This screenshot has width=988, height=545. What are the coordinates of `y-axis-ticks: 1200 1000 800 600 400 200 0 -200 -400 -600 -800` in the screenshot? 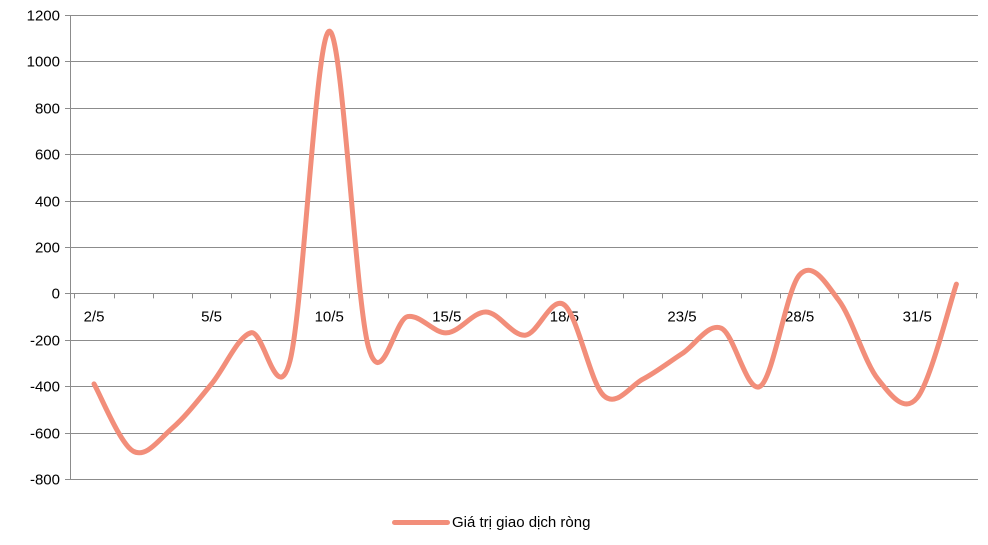 It's located at (43, 248).